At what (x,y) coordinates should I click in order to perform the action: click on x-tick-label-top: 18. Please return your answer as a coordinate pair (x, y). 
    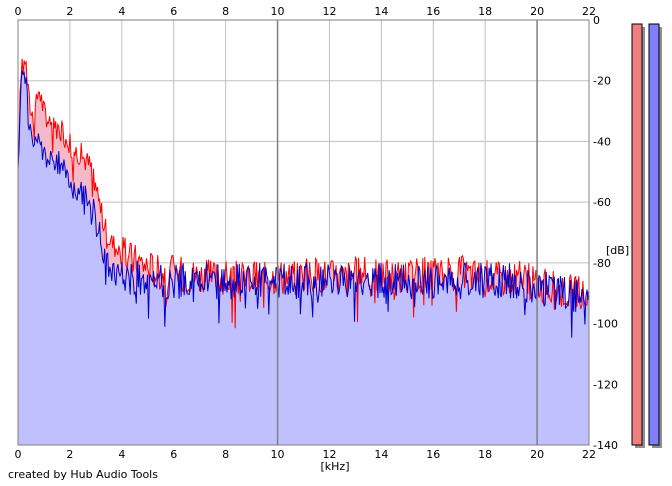
    Looking at the image, I should click on (485, 11).